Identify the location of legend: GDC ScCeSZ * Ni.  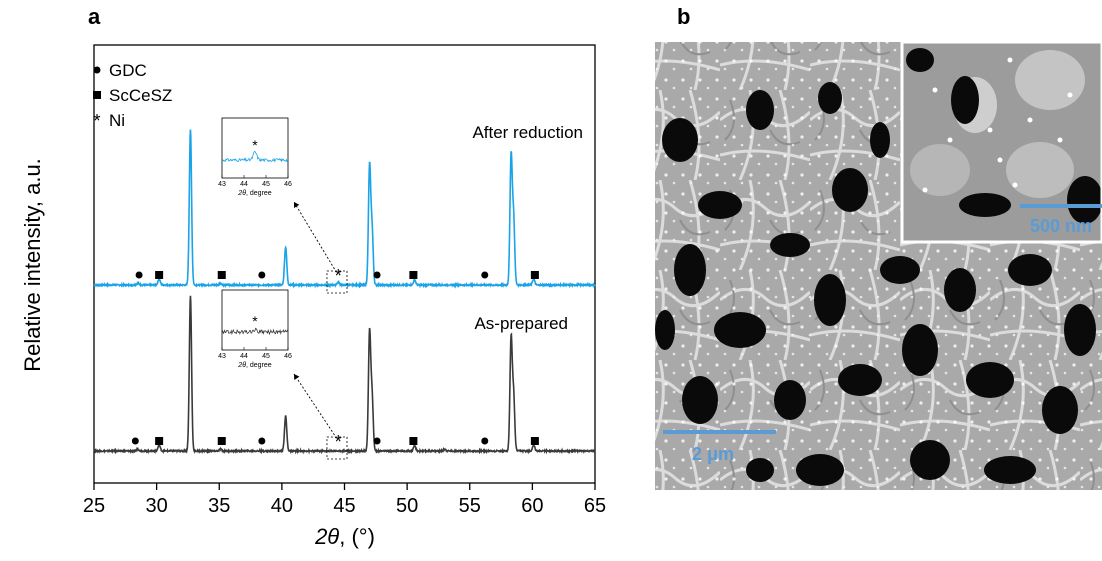
(132, 96).